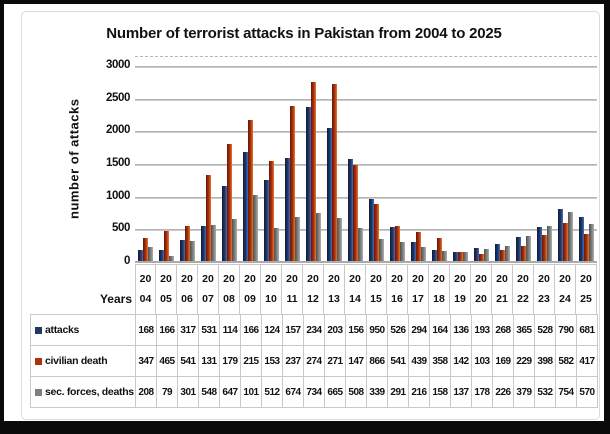 Image resolution: width=610 pixels, height=434 pixels. Describe the element at coordinates (482, 392) in the screenshot. I see `table-cell-sec-forces-deaths-2020: 178` at that location.